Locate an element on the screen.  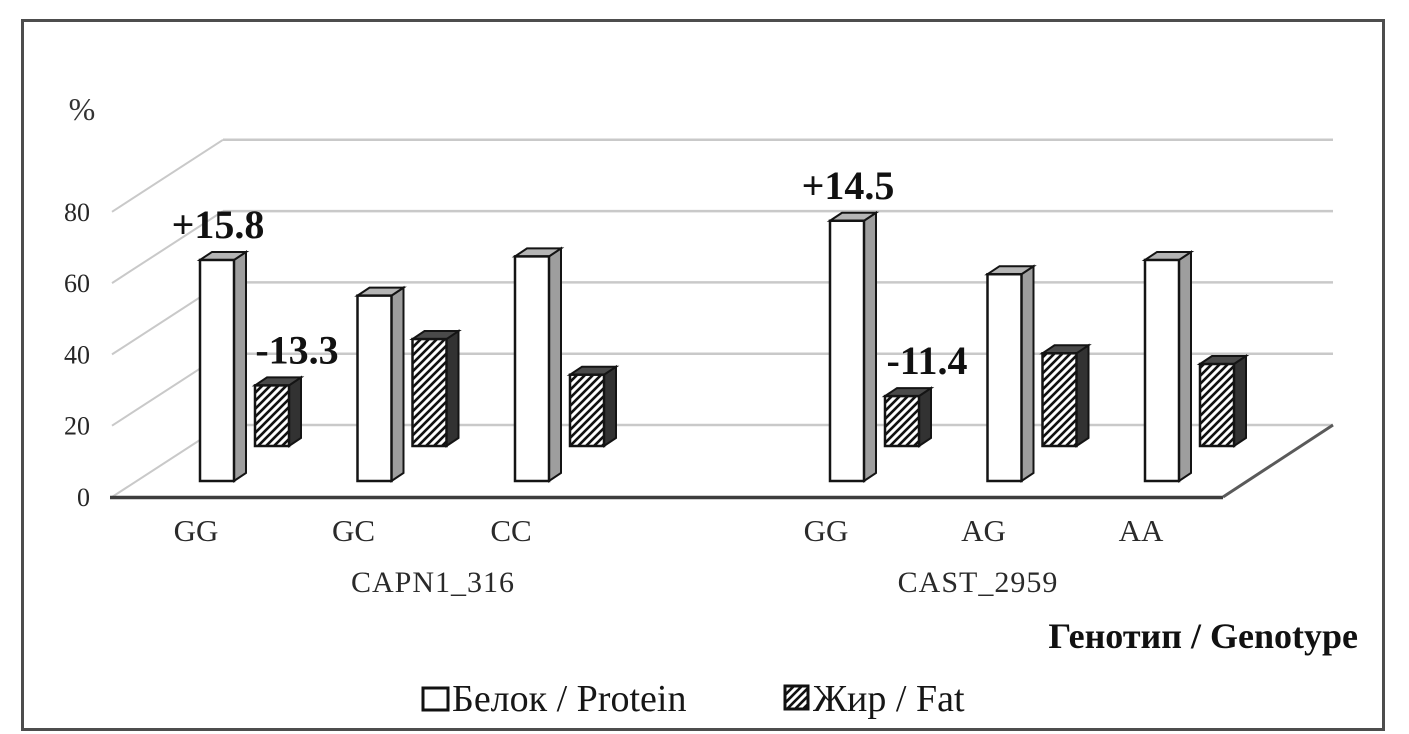
bar-side-face-fat-capn1_316-cc is located at coordinates (610, 406).